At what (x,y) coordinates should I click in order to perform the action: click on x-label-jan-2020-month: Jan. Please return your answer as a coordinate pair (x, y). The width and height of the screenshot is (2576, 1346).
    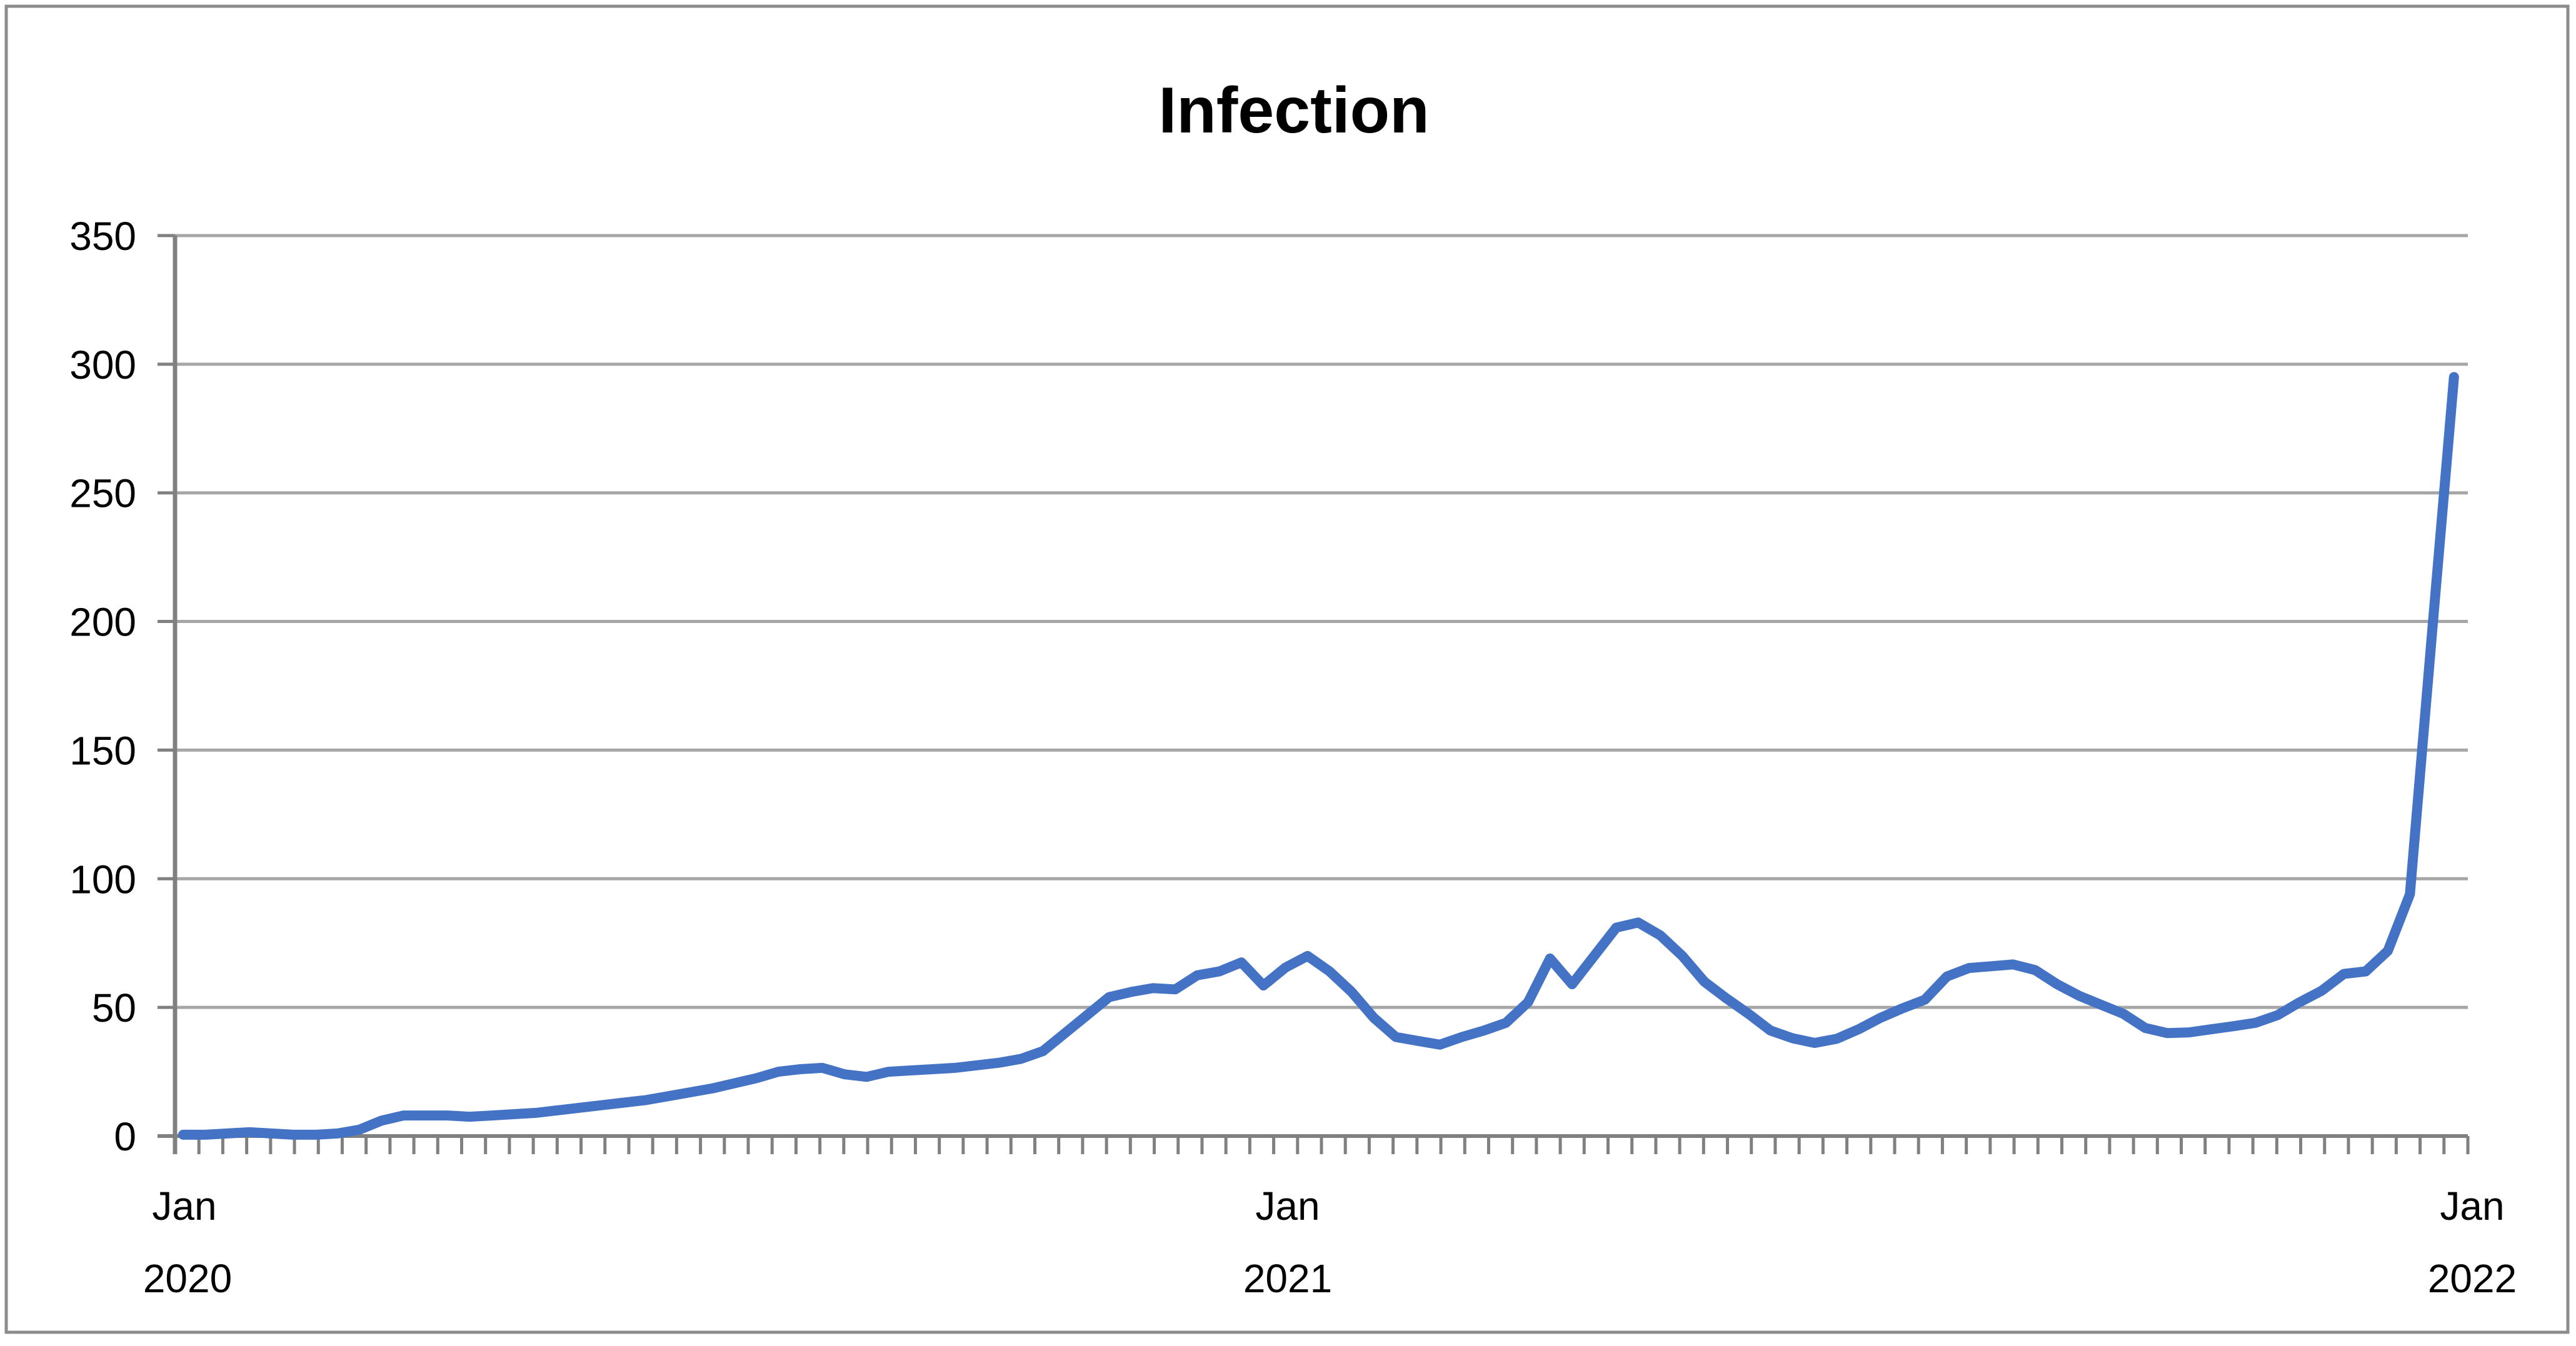
    Looking at the image, I should click on (184, 1207).